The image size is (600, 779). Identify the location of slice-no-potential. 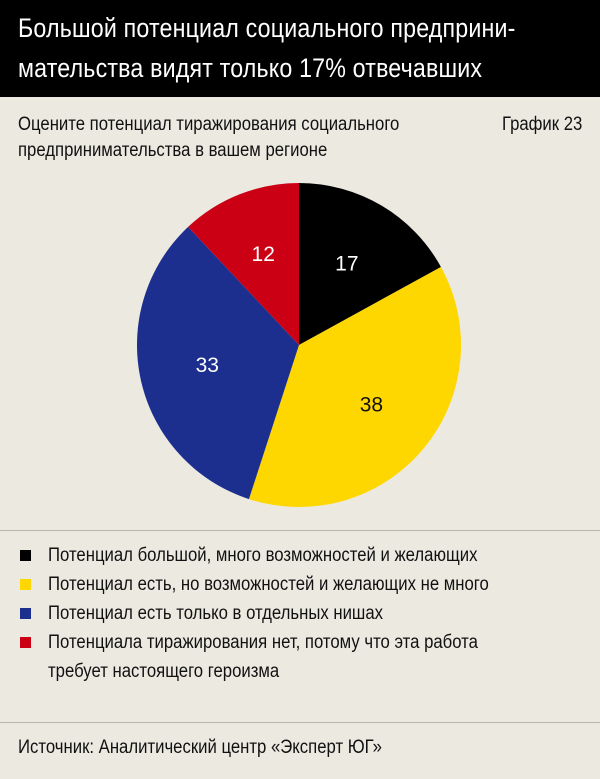
(243, 264).